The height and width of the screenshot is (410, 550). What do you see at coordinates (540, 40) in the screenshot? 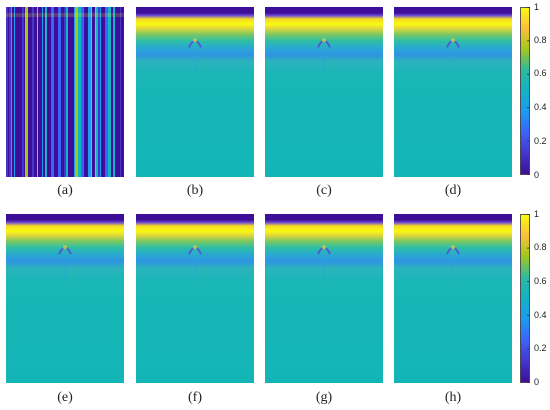
I see `colorbar-top-tick-0.8: 0.8` at bounding box center [540, 40].